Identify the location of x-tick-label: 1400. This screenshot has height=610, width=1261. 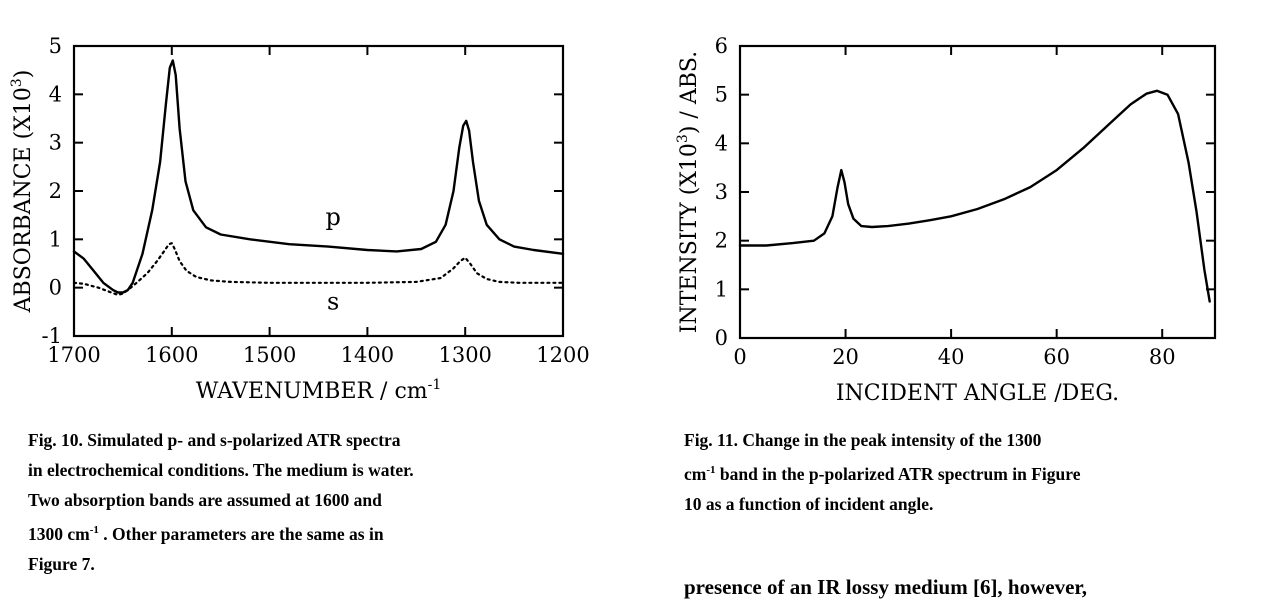
(367, 355).